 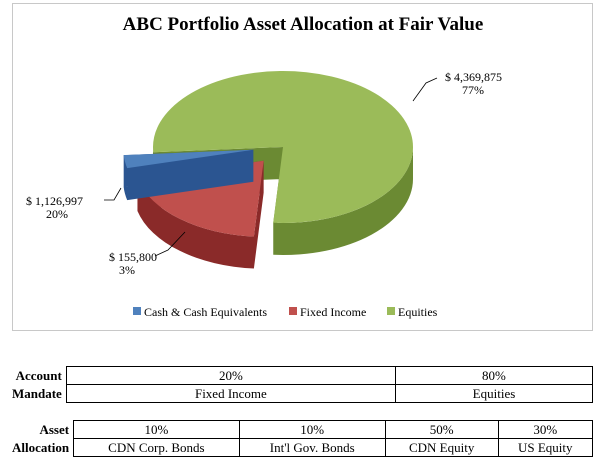 What do you see at coordinates (283, 147) in the screenshot?
I see `slice-equities-top` at bounding box center [283, 147].